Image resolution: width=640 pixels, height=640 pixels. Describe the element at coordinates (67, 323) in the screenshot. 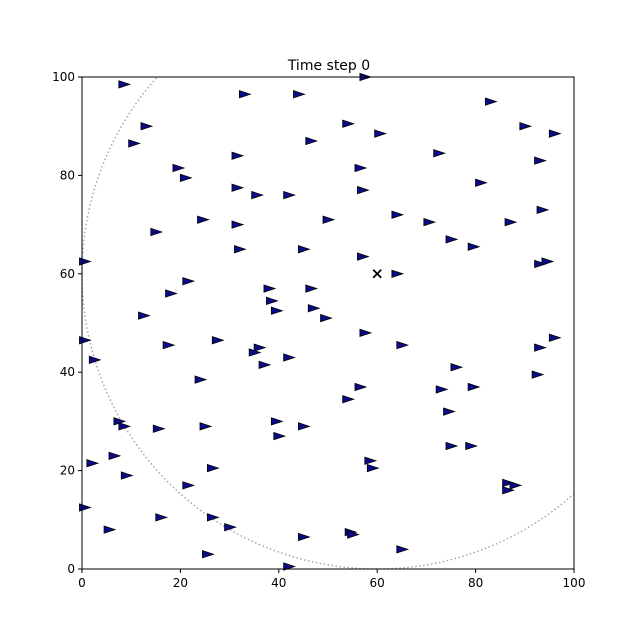

I see `y-axis-ticks: 0 20 40 60 80 100` at that location.